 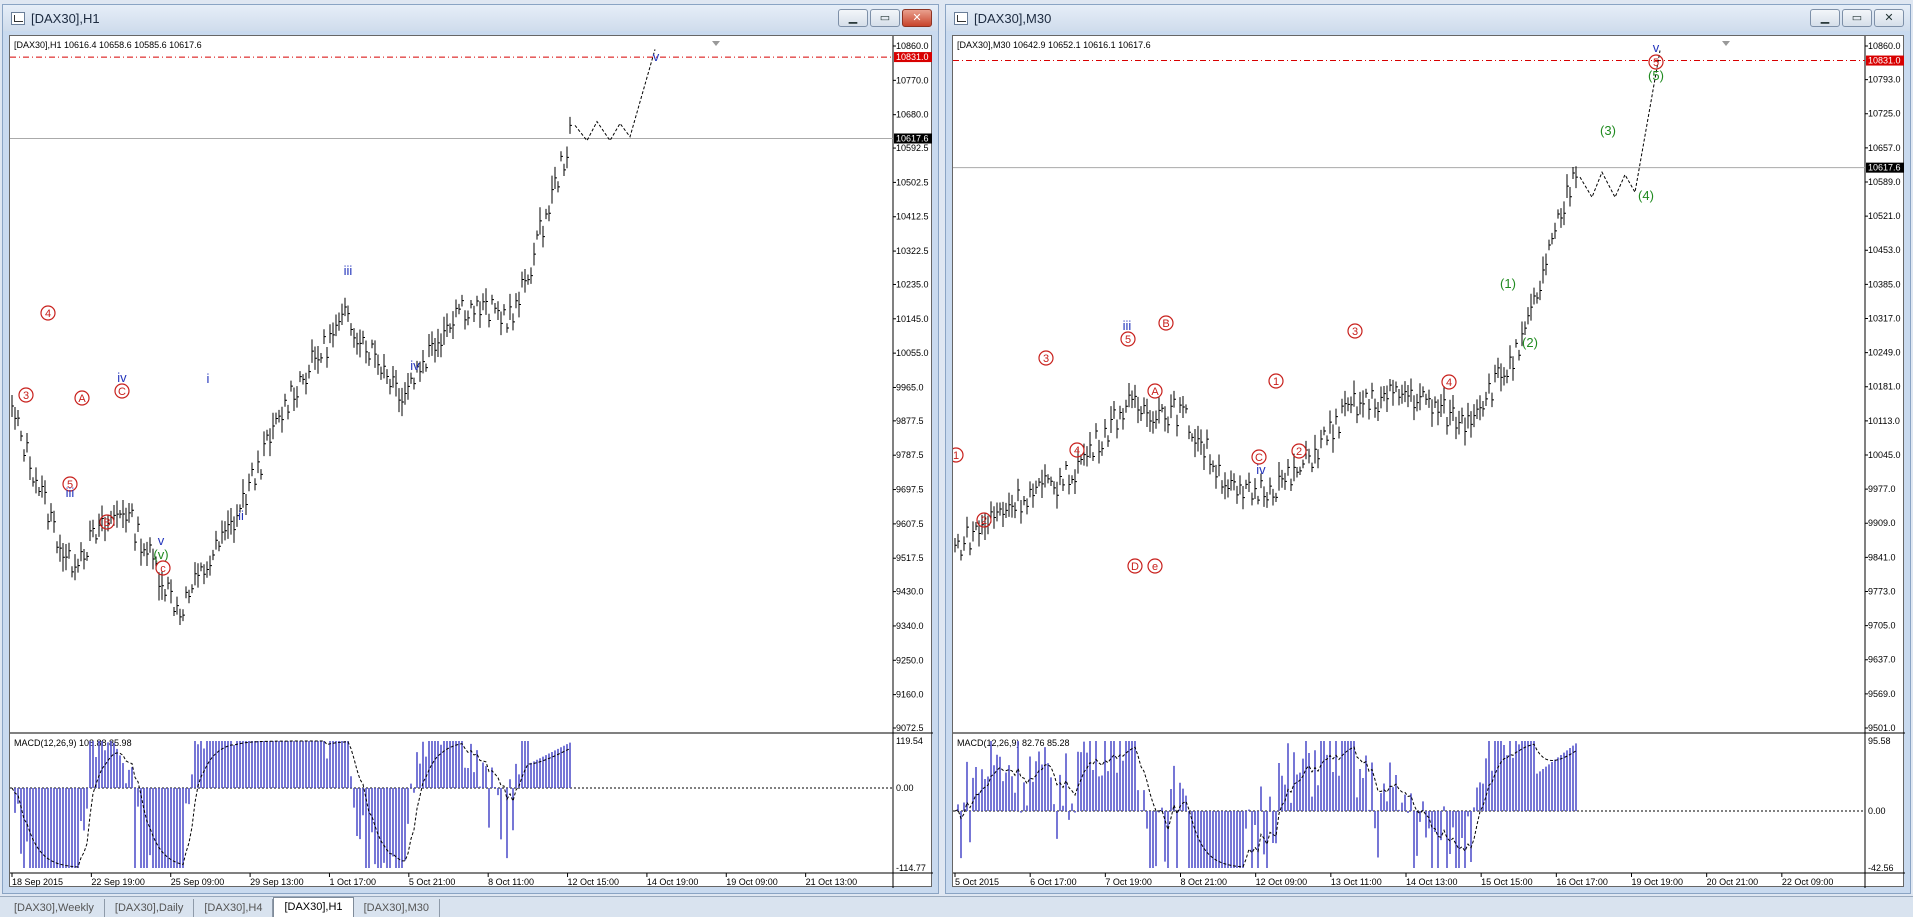 I want to click on price-tick-label: 10589.0, so click(x=1884, y=182).